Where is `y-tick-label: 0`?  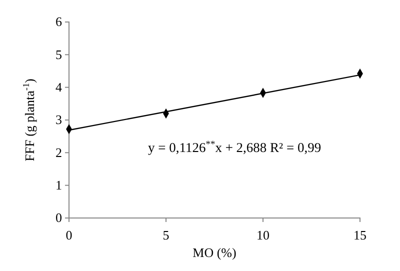
y-tick-label: 0 is located at coordinates (59, 218).